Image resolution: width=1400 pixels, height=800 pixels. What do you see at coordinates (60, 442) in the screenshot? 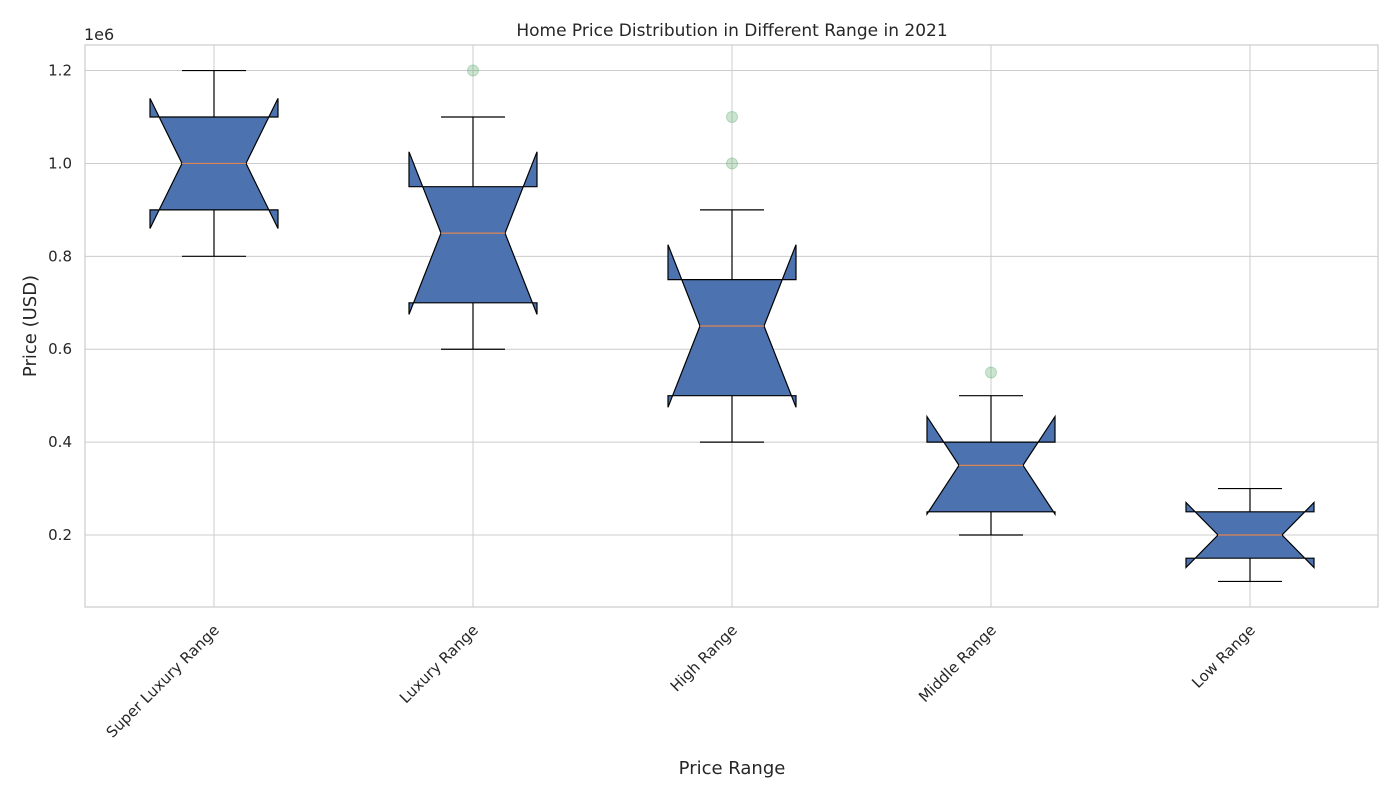
I see `y-tick-label: 0.4` at bounding box center [60, 442].